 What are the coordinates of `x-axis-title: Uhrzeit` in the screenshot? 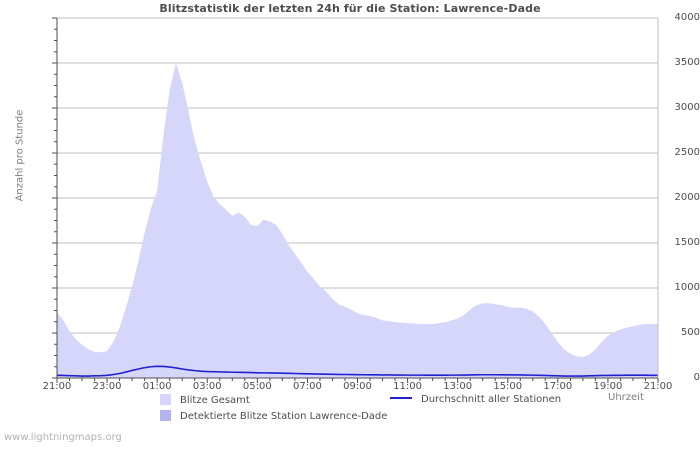 It's located at (626, 397).